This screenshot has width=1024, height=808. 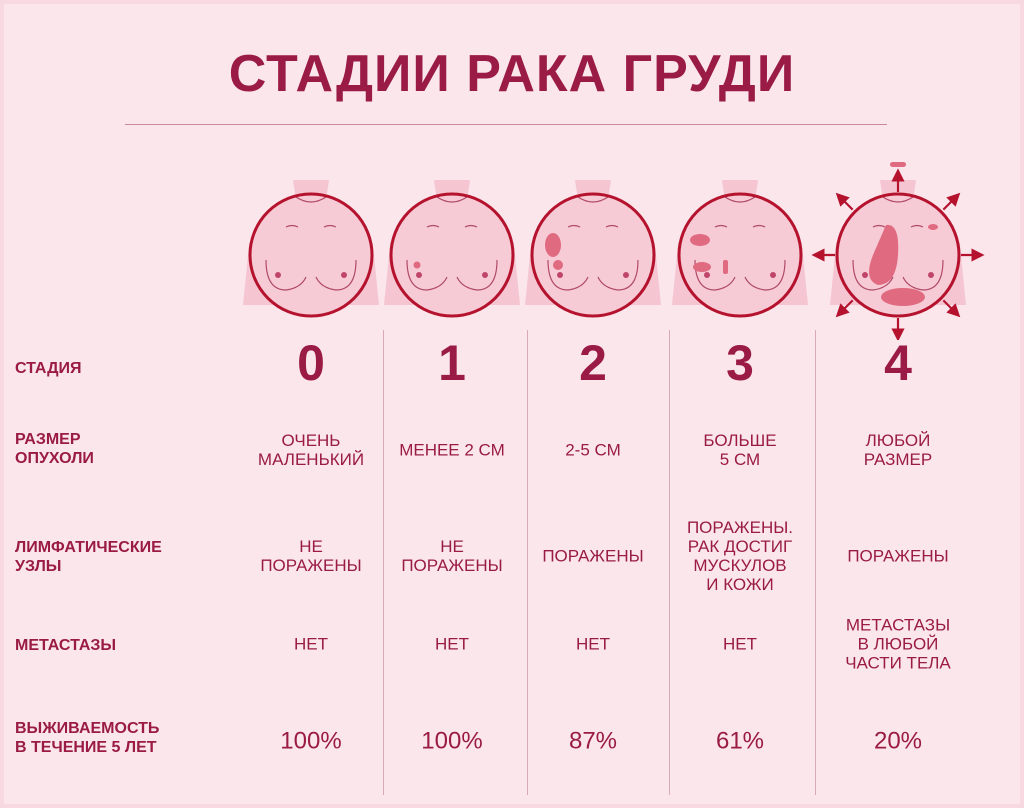 I want to click on cell-line: ПОРАЖЕНЫ., so click(x=740, y=527).